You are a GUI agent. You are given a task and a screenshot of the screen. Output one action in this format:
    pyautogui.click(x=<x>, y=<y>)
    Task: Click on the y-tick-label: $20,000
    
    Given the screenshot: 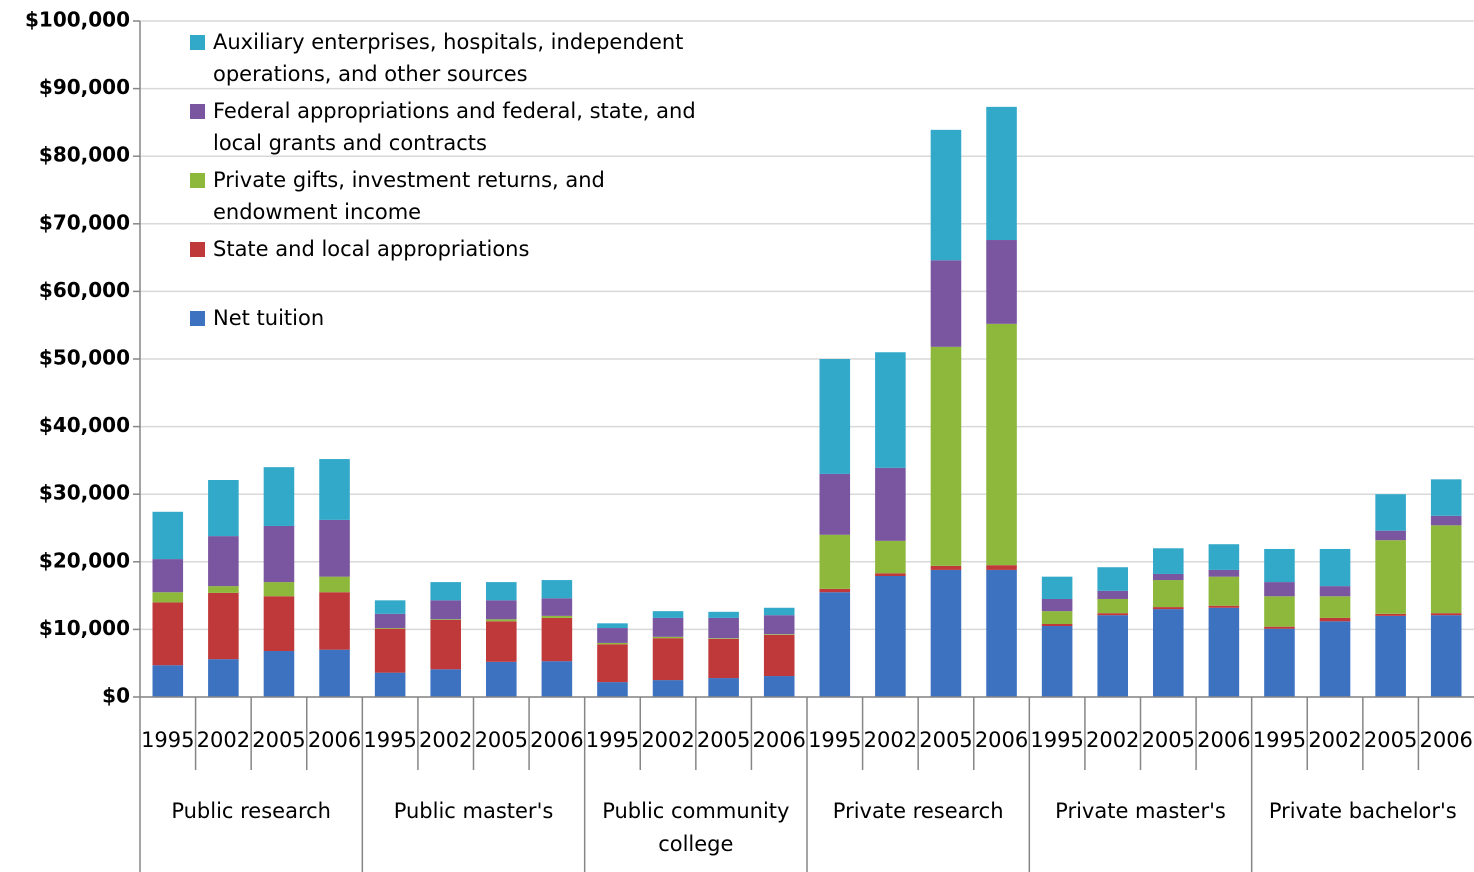 What is the action you would take?
    pyautogui.click(x=84, y=560)
    